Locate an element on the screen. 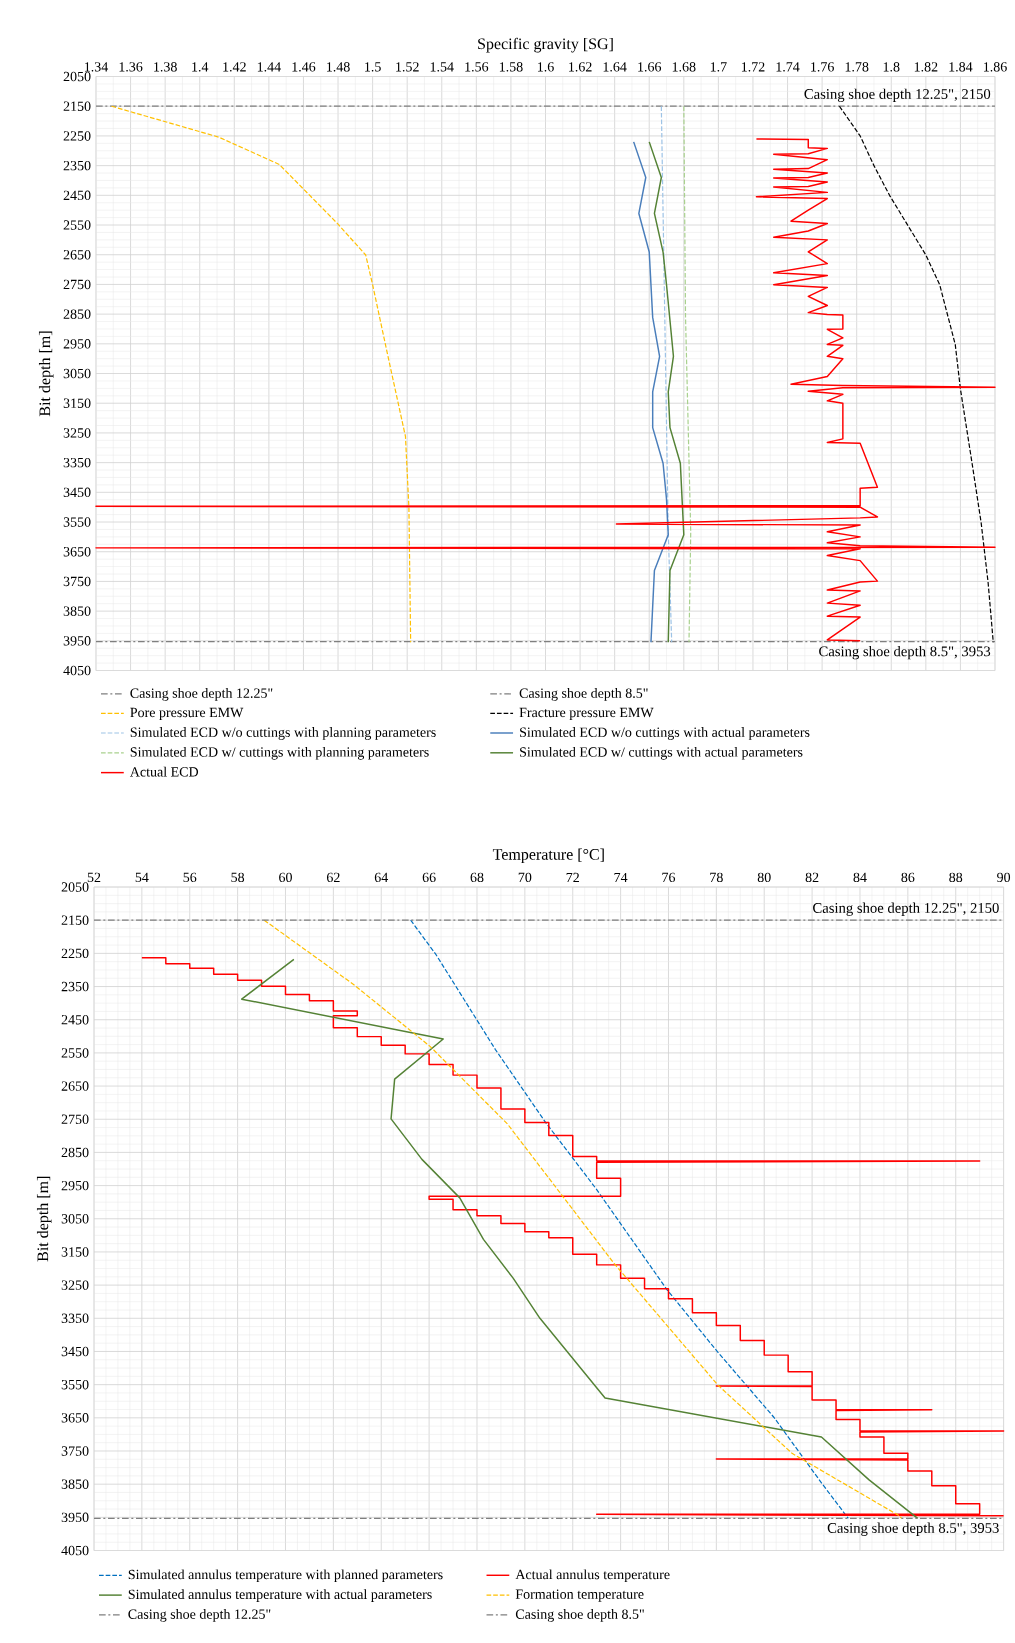  x-tick-label: 1.76 is located at coordinates (822, 67).